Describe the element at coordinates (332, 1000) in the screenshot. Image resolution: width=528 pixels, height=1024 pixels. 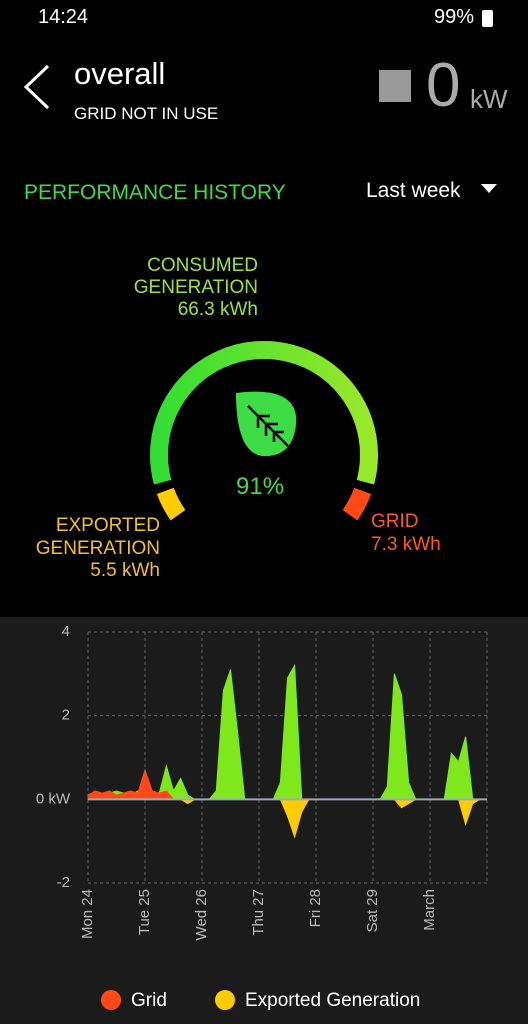
I see `legend-label: Exported Generation` at that location.